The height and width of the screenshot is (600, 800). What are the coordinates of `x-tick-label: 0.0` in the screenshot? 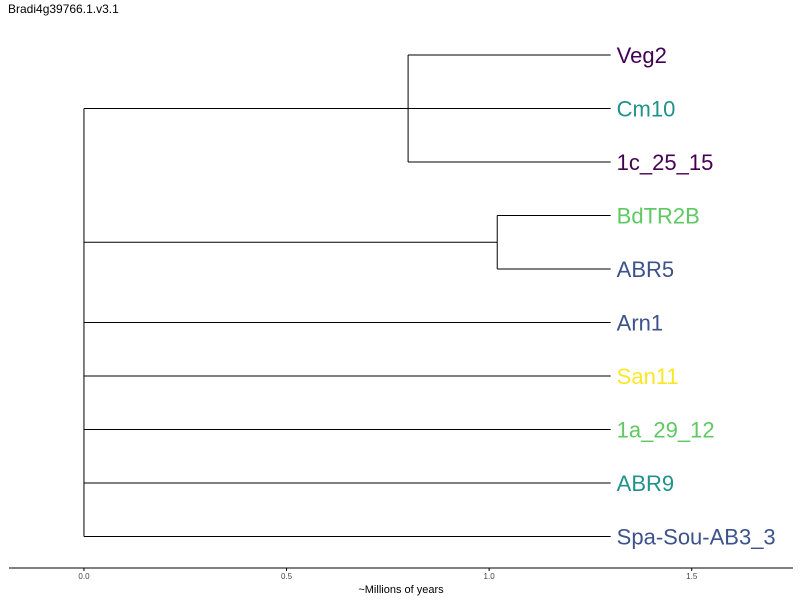 It's located at (84, 576).